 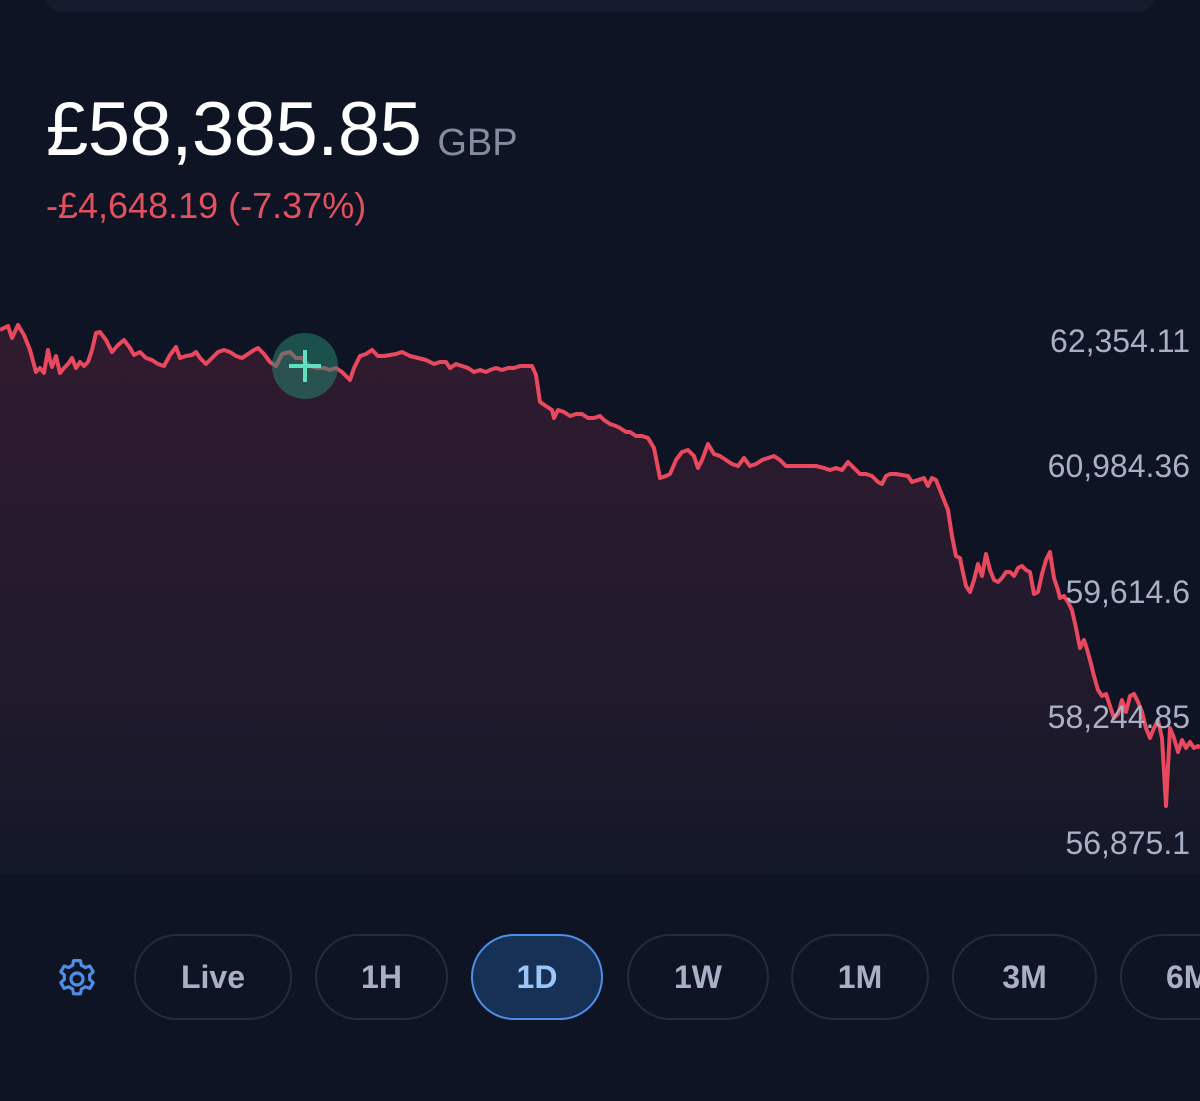 What do you see at coordinates (381, 977) in the screenshot?
I see `range-1h-button: 1H` at bounding box center [381, 977].